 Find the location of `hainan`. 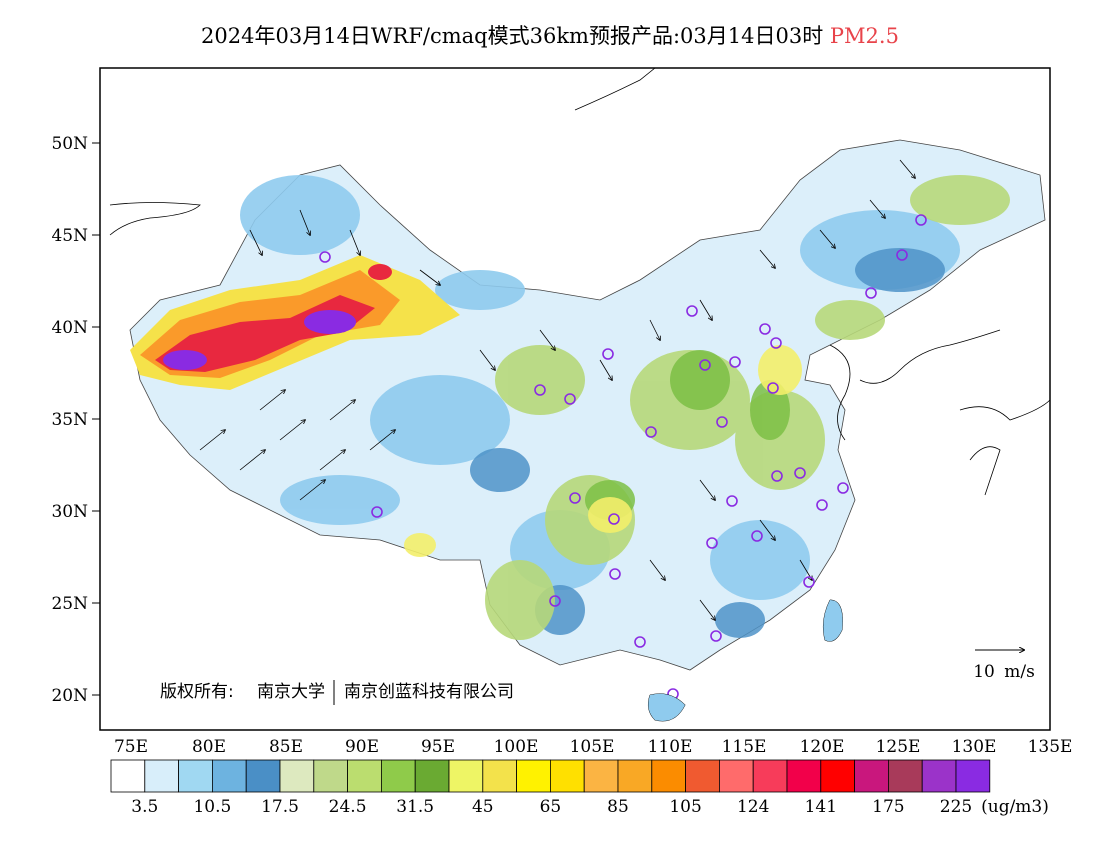

hainan is located at coordinates (666, 707).